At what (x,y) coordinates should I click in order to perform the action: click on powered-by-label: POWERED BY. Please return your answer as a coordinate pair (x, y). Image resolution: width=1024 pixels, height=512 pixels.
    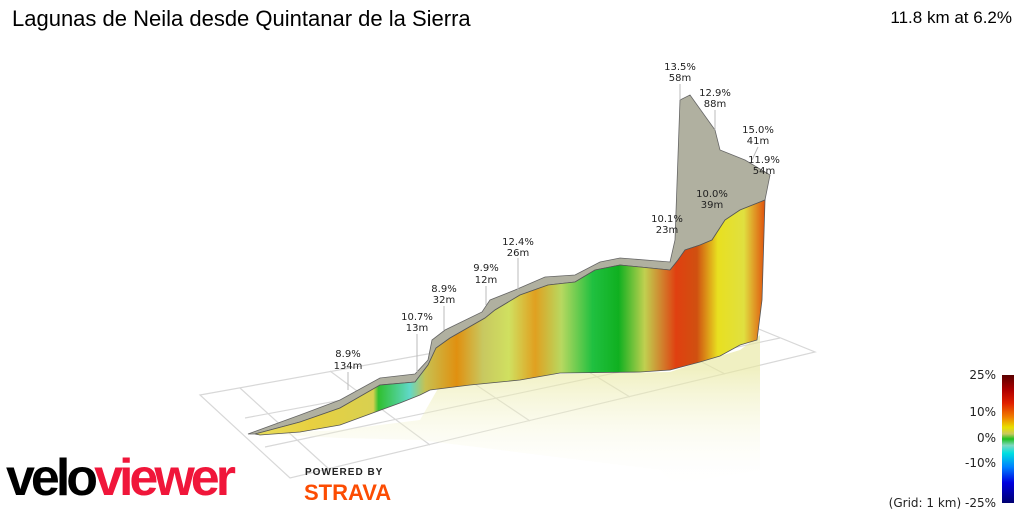
    Looking at the image, I should click on (344, 472).